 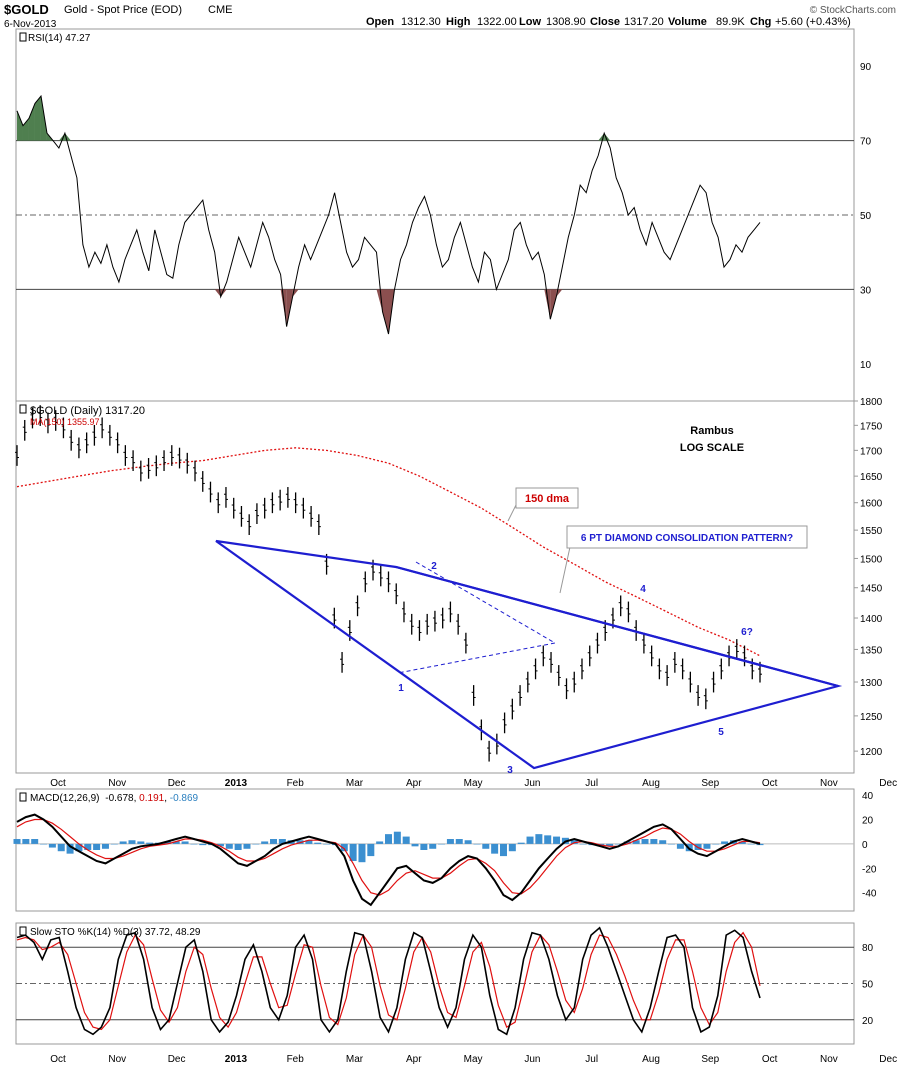 I want to click on high-label: High, so click(x=458, y=22).